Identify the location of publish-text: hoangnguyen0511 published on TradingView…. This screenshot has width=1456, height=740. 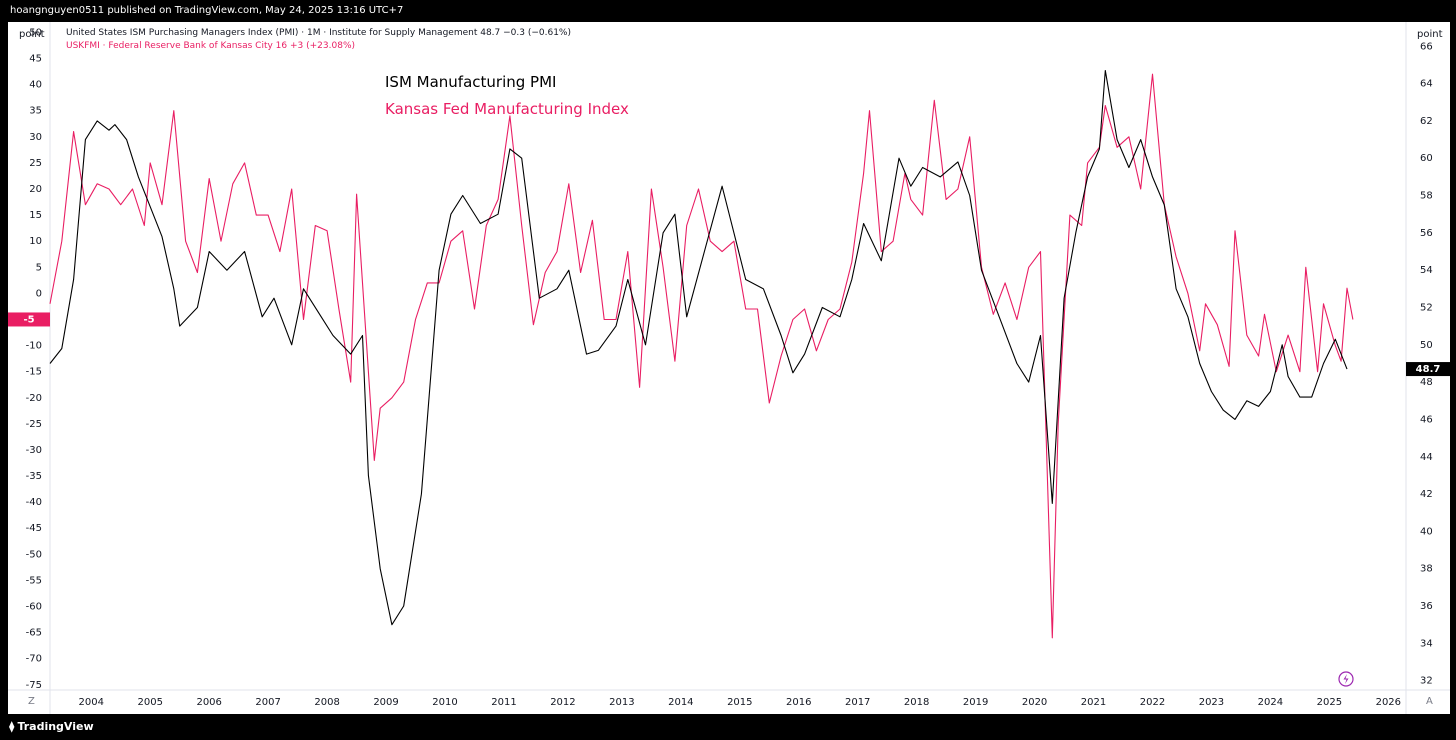
(207, 10).